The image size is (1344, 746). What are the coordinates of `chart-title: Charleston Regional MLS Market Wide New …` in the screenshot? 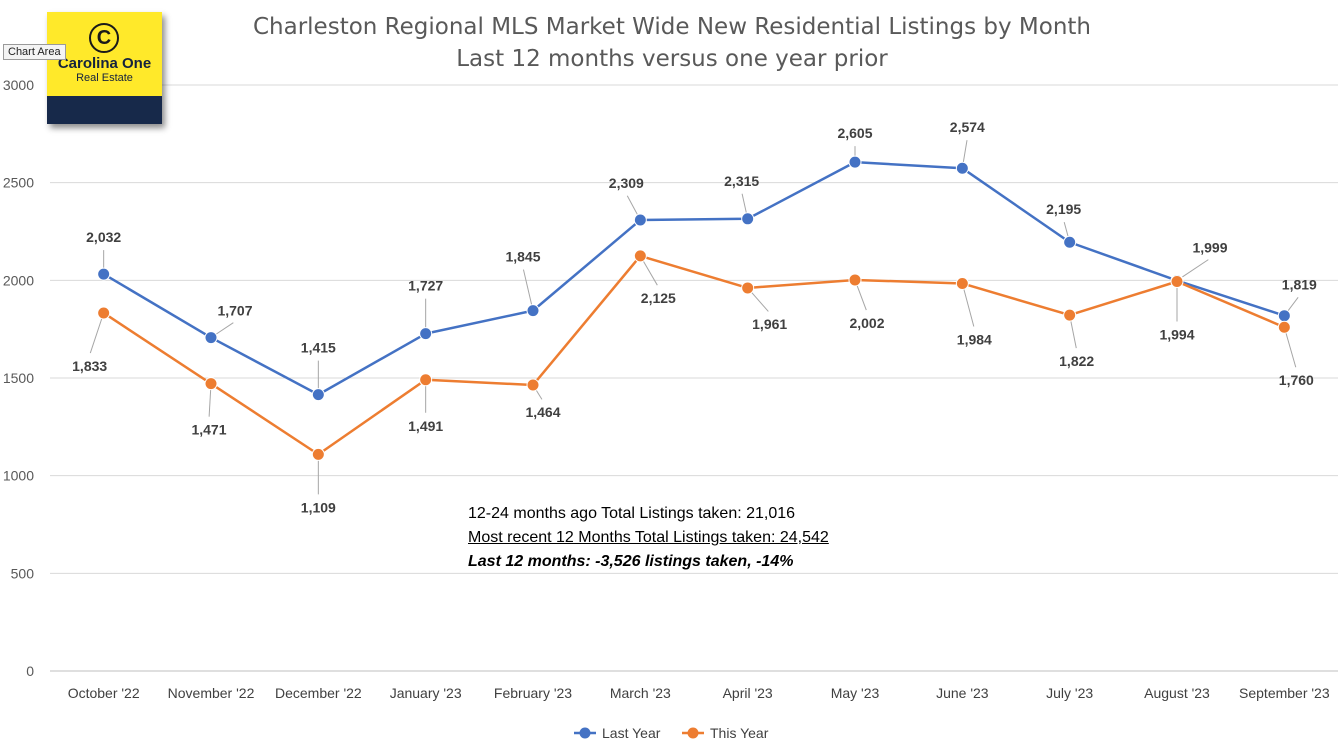 It's located at (671, 27).